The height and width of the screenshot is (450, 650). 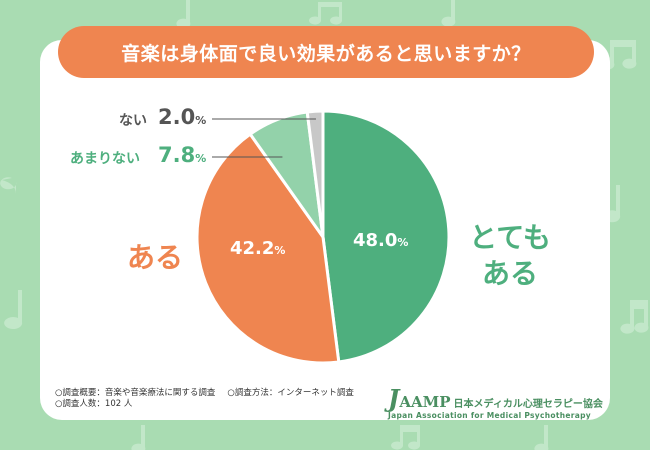 What do you see at coordinates (135, 393) in the screenshot?
I see `survey-overview: ○調査概要：音楽や音楽療法に関する調査` at bounding box center [135, 393].